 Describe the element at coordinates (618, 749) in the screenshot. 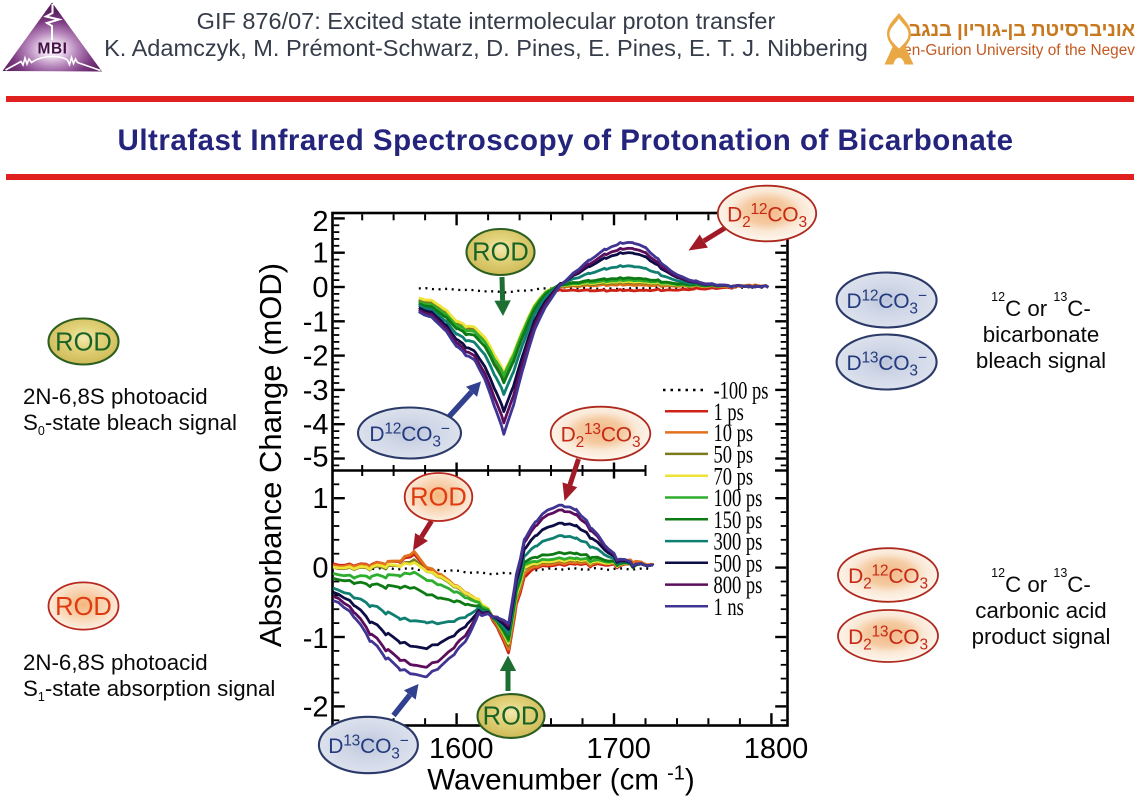

I see `svg-text: 1700` at that location.